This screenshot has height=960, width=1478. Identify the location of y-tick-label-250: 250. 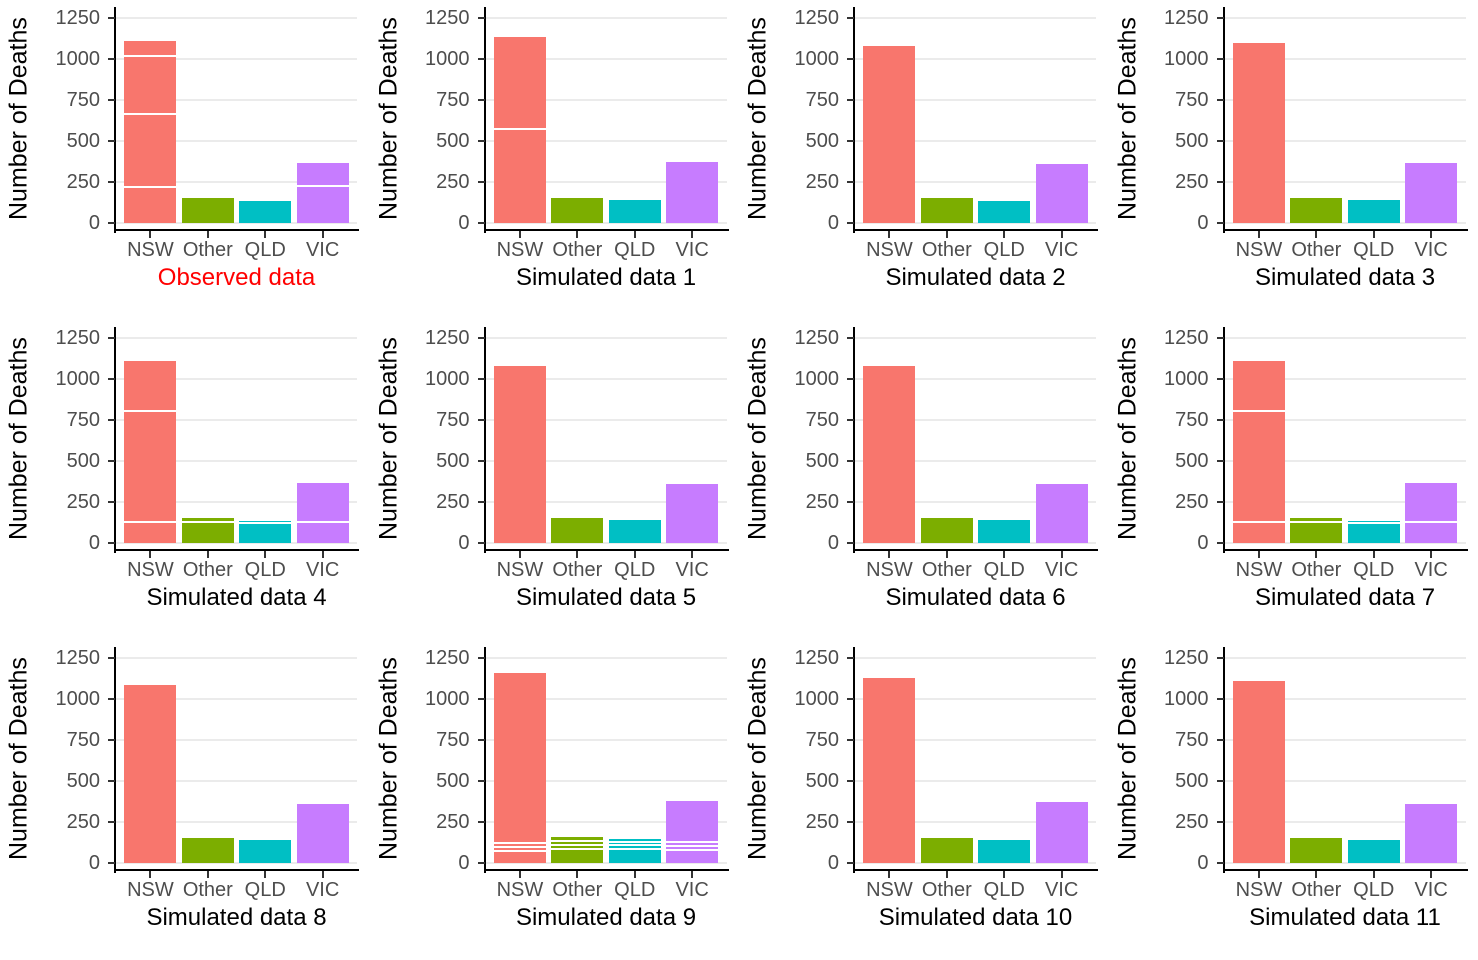
(83, 501).